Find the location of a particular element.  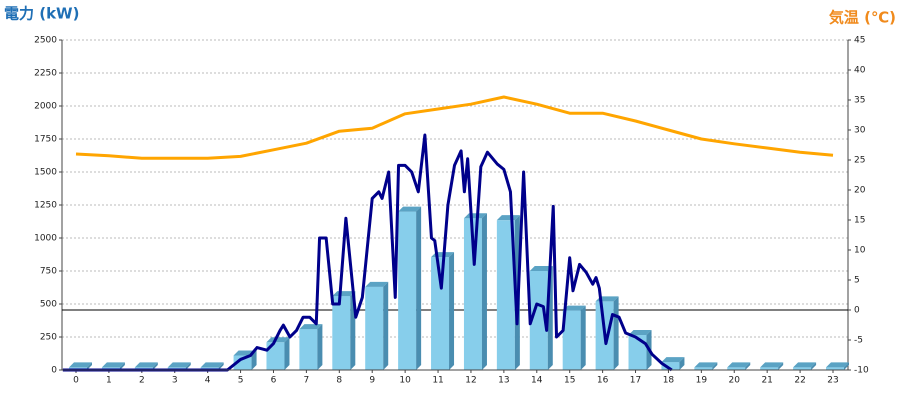

x-tick-label: 5 is located at coordinates (241, 381).